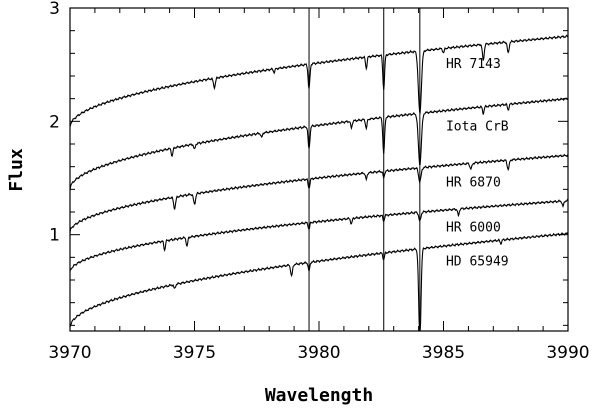  I want to click on x-tick-label: 3990, so click(567, 353).